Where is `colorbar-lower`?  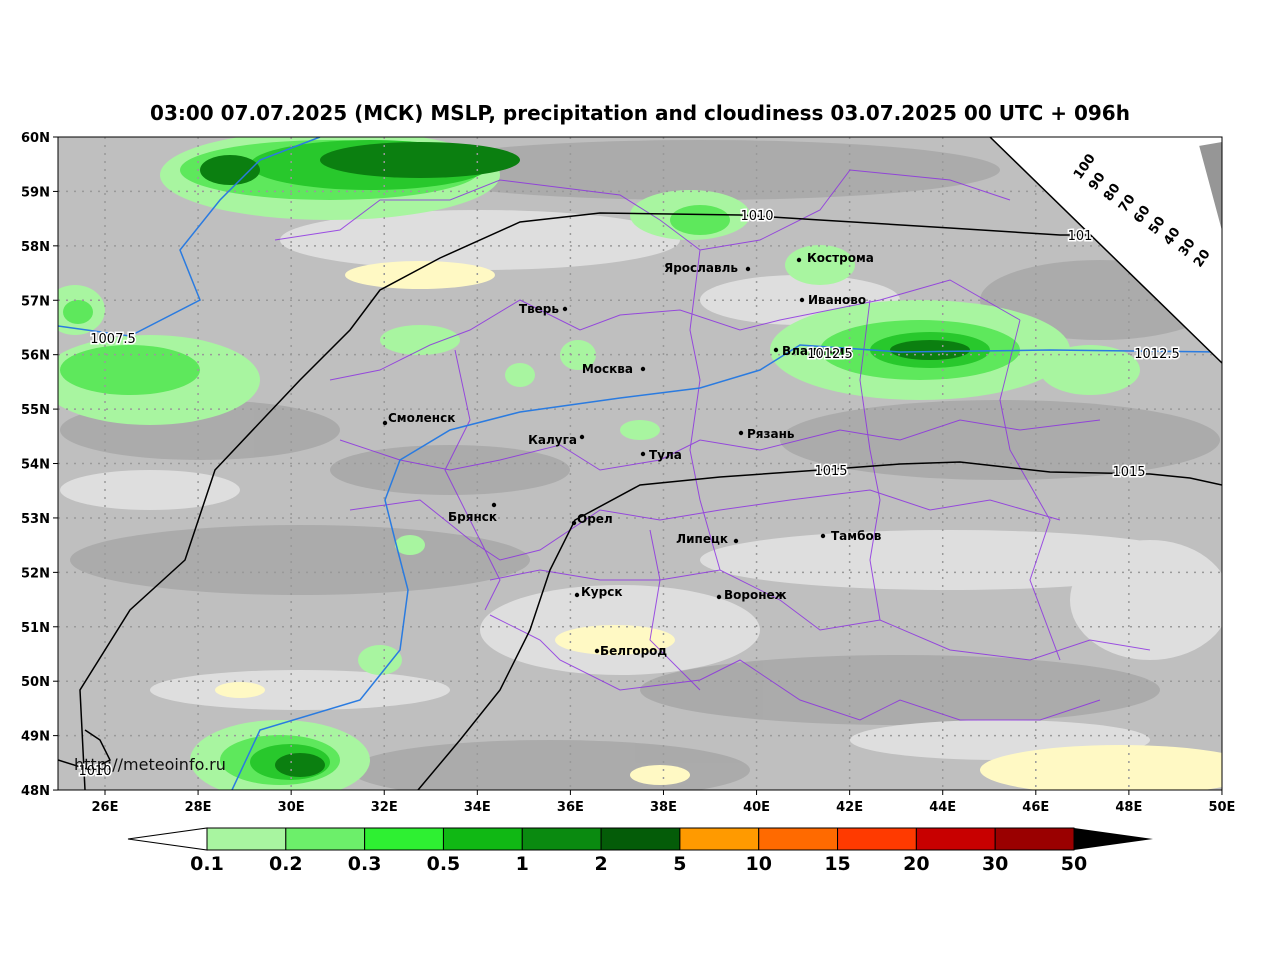
colorbar-lower is located at coordinates (167, 839).